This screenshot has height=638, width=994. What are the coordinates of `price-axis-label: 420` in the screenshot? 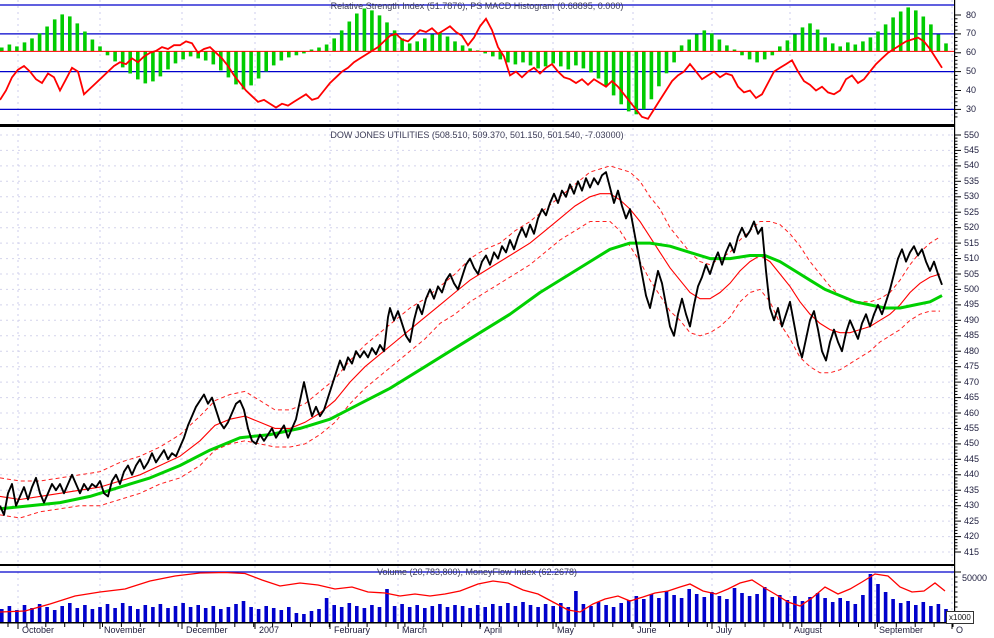 It's located at (972, 536).